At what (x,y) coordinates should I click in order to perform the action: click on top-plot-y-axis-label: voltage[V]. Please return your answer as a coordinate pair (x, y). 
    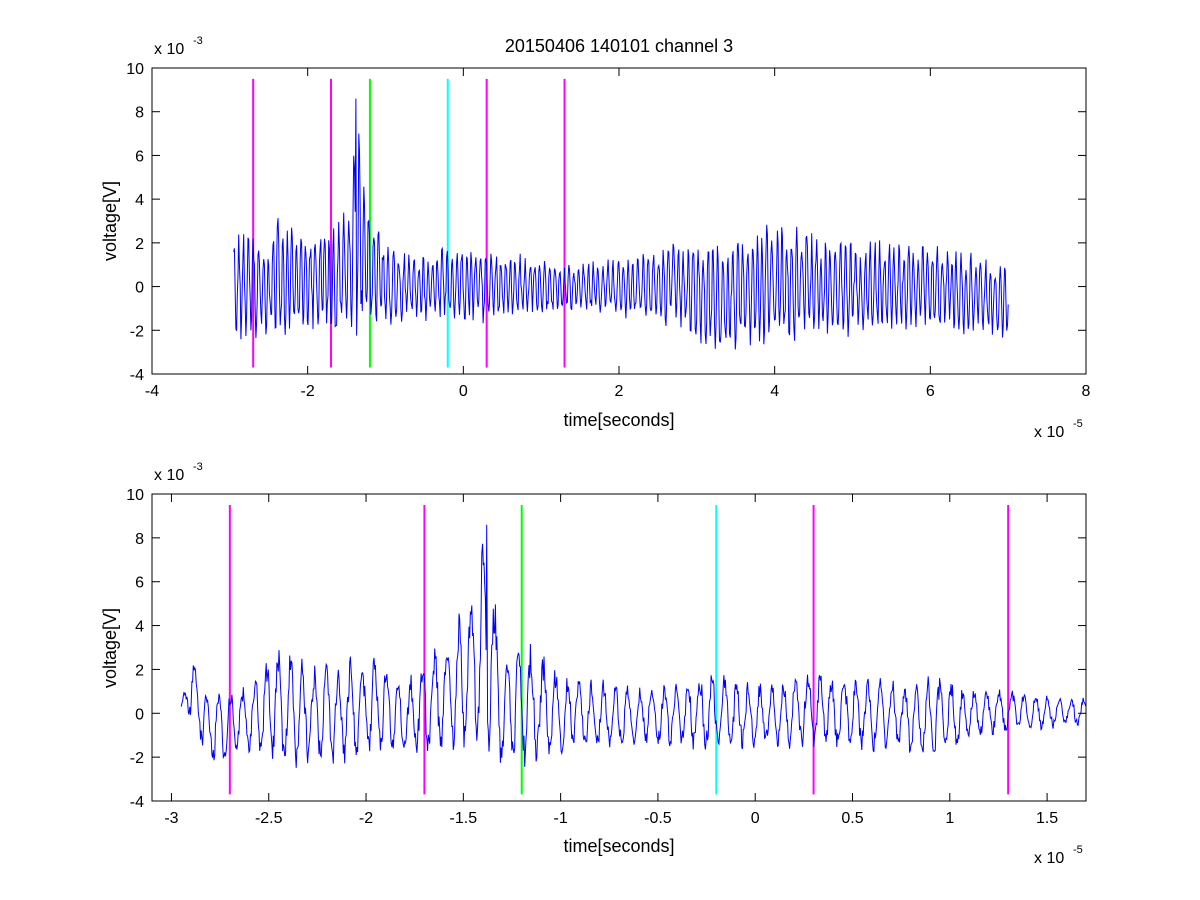
    Looking at the image, I should click on (110, 221).